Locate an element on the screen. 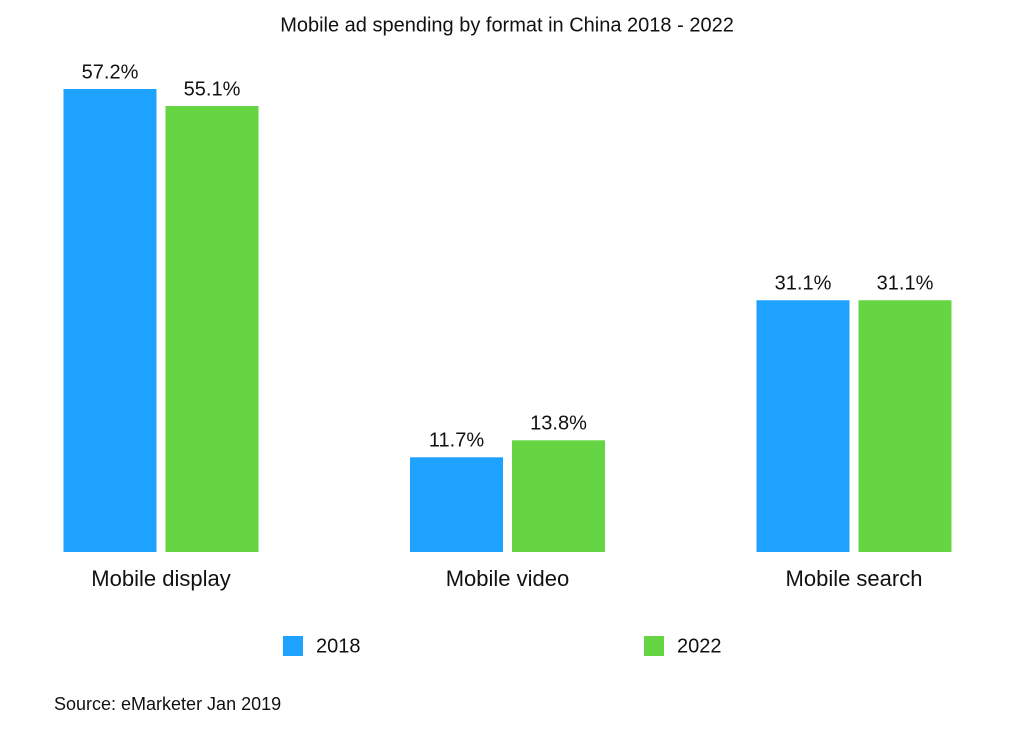 The image size is (1024, 734). legend-label: 2018 is located at coordinates (338, 646).